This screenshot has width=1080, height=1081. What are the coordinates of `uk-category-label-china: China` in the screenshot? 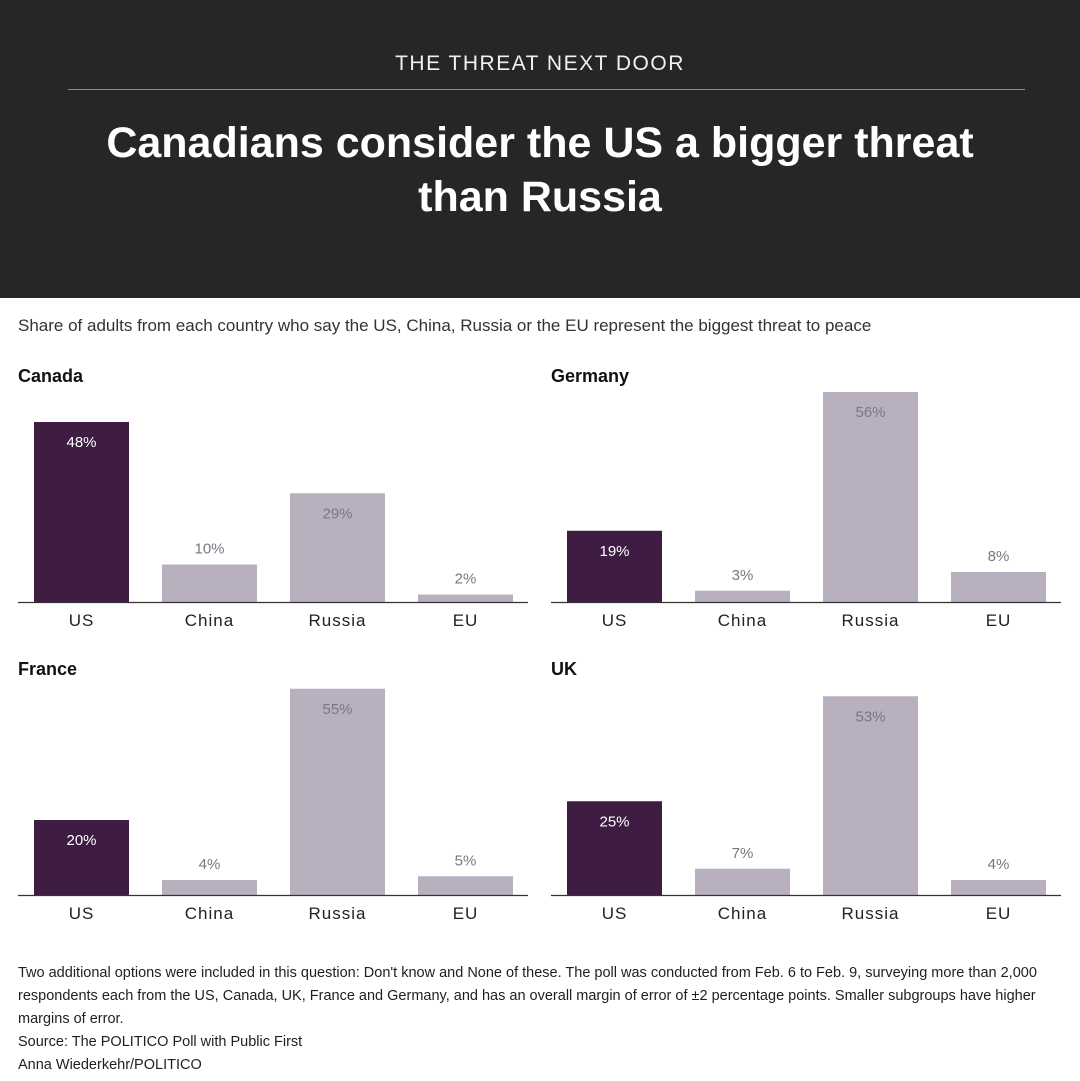 It's located at (742, 913).